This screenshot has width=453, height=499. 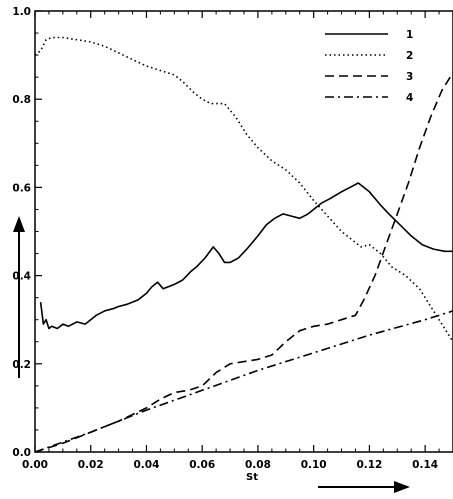 I want to click on legend-label-1: 1, so click(x=409, y=35).